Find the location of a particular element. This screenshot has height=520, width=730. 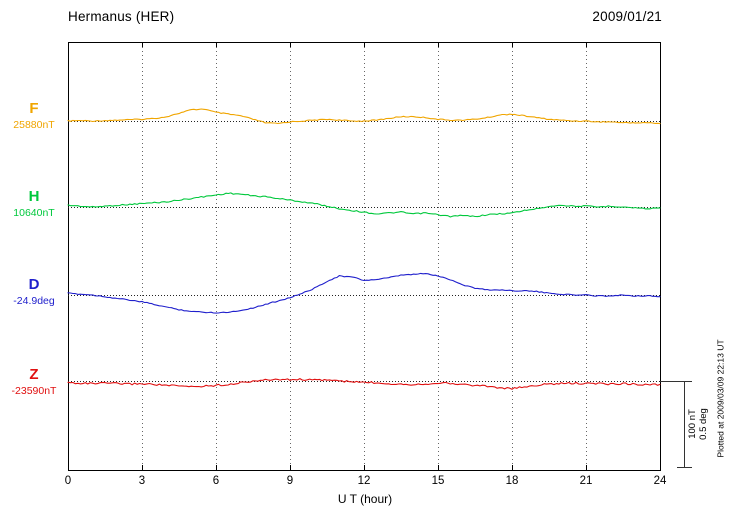

channel-baseline-value: -24.9deg is located at coordinates (34, 300).